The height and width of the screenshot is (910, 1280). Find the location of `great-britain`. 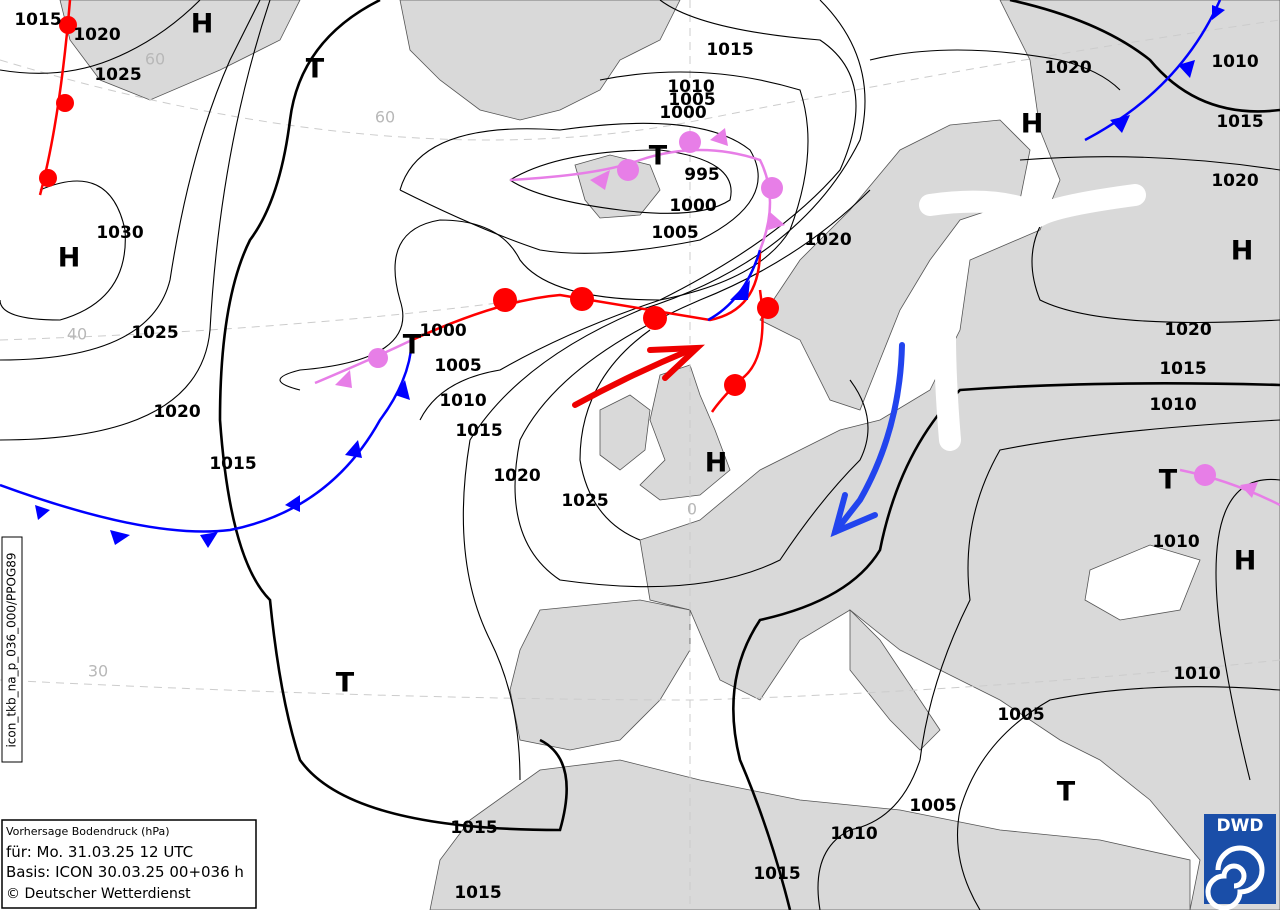

great-britain is located at coordinates (685, 432).